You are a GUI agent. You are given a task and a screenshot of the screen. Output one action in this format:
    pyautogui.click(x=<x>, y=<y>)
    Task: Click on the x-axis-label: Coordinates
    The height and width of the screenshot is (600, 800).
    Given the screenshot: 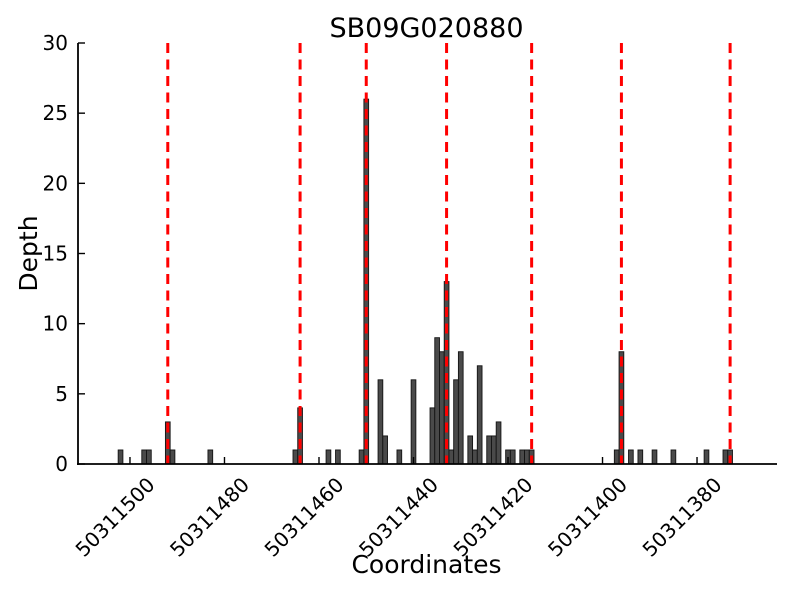 What is the action you would take?
    pyautogui.click(x=426, y=564)
    